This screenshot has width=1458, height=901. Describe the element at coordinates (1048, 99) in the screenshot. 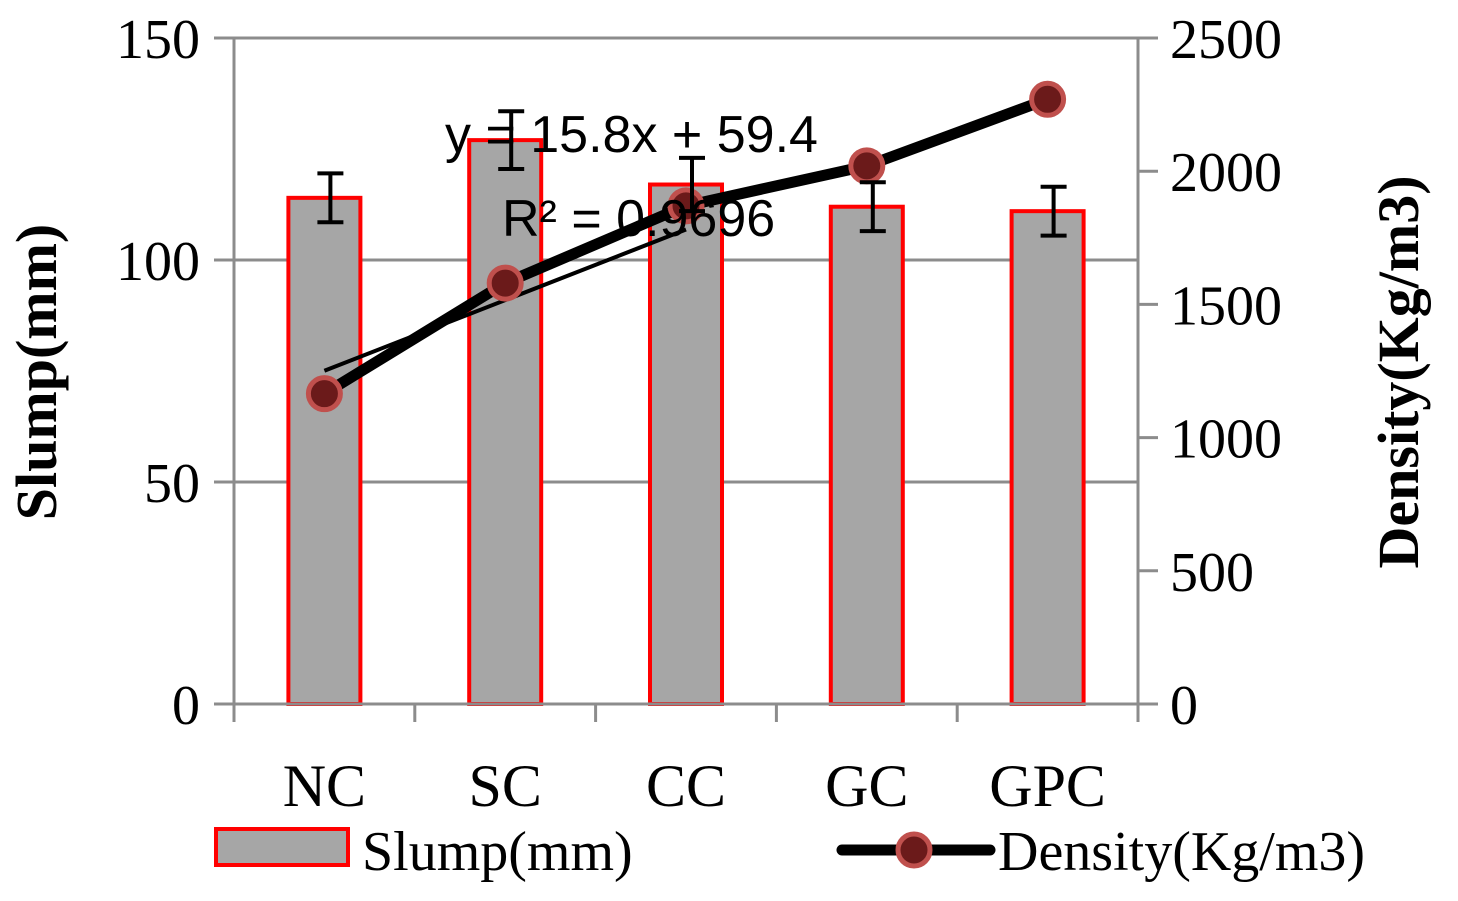

I see `density-point-gpc` at that location.